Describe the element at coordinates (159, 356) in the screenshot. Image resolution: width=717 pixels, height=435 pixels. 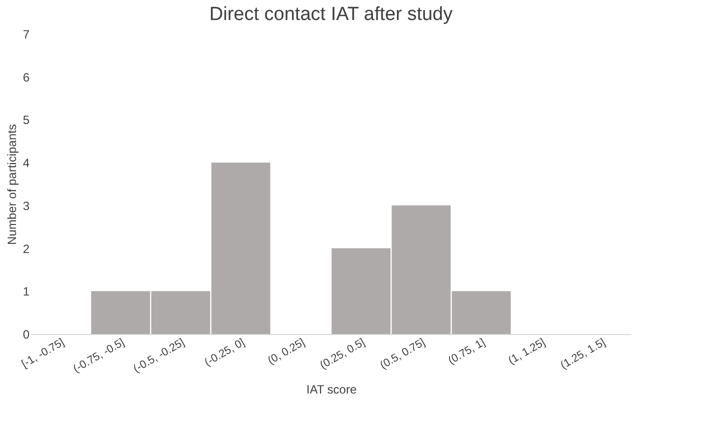
I see `x-tick-label: (-0.5, -0.25]` at that location.